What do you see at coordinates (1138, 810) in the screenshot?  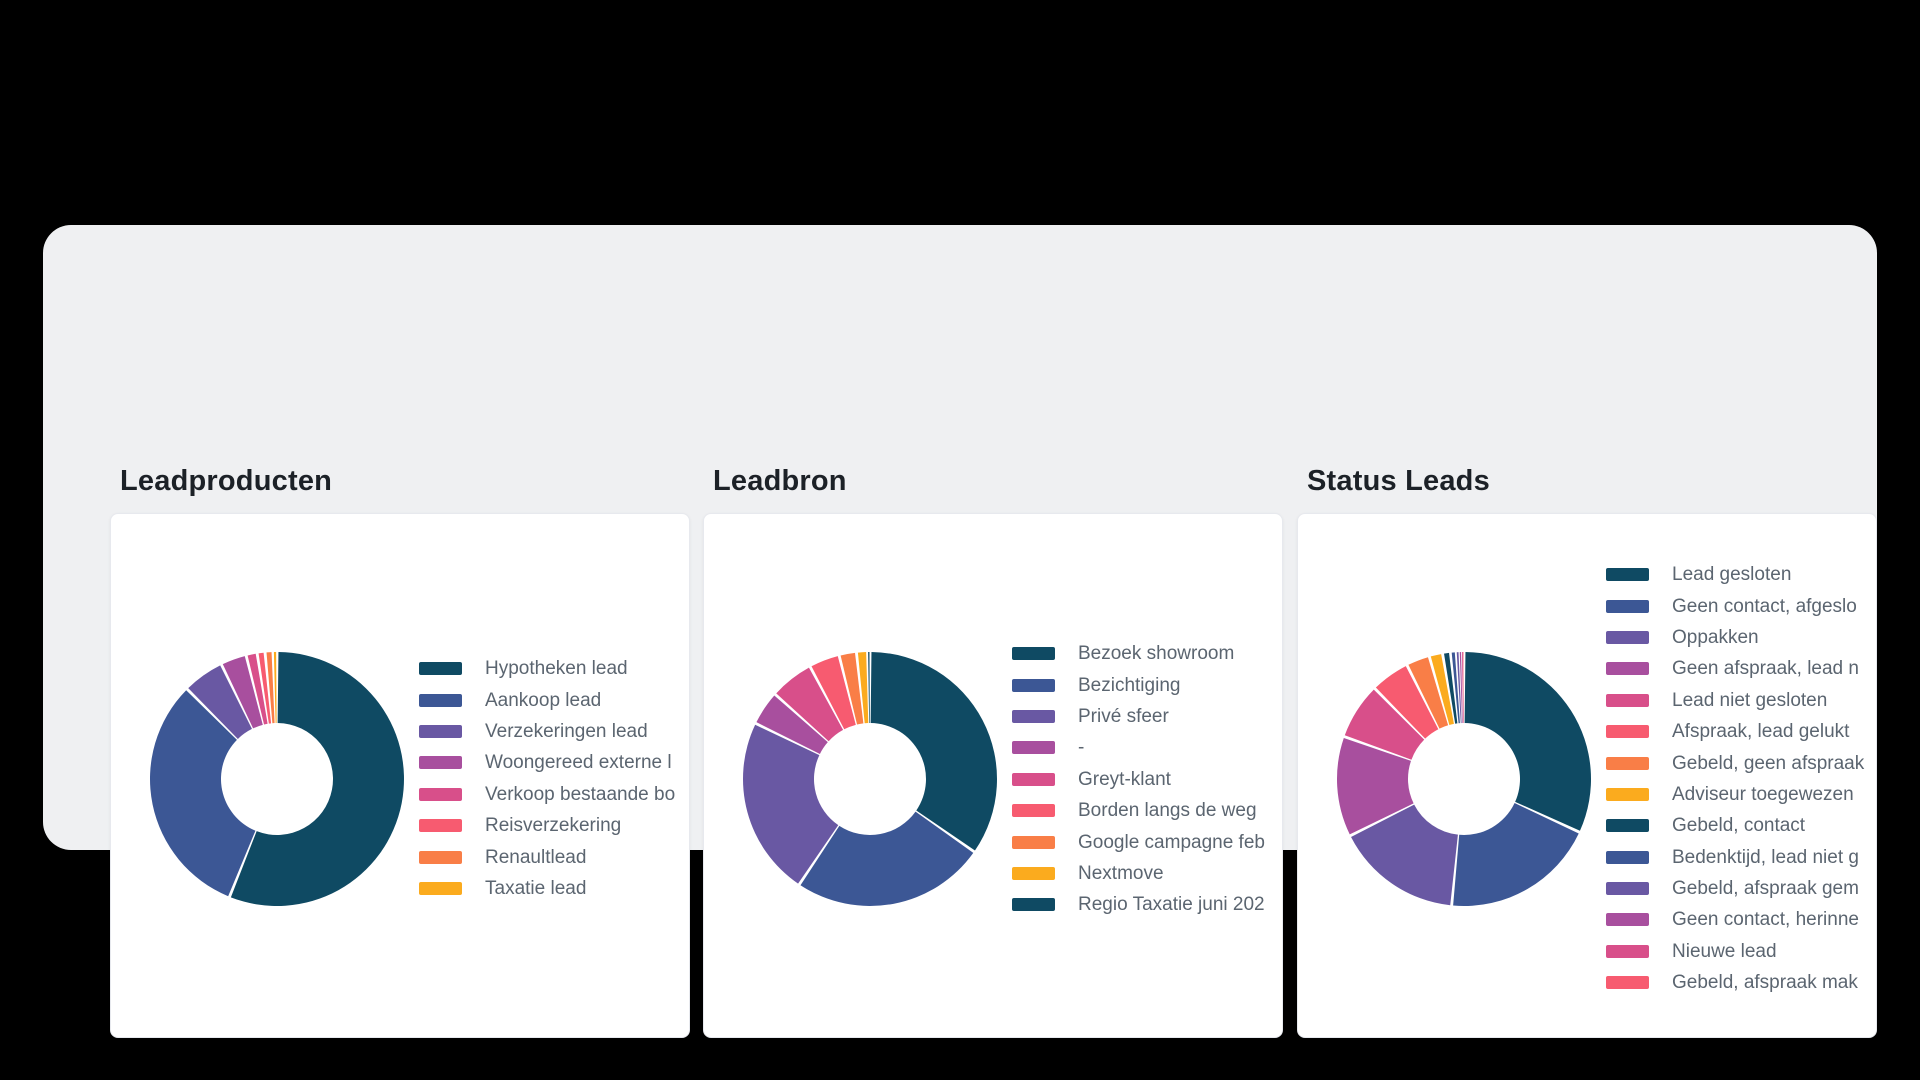 I see `legend-item: Borden langs de weg` at bounding box center [1138, 810].